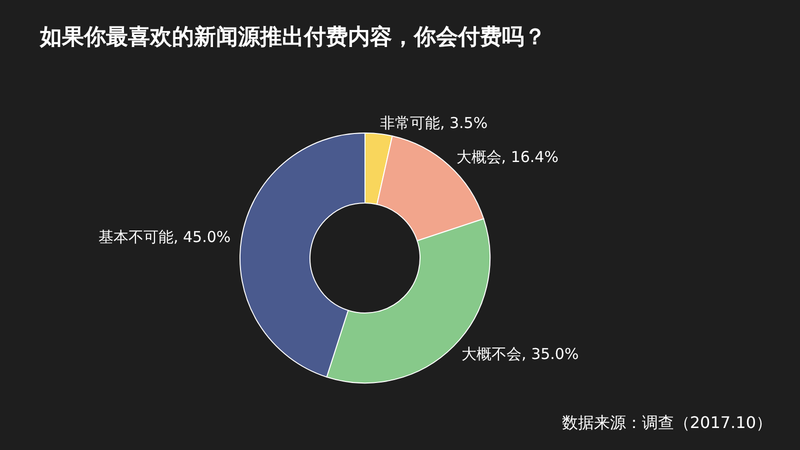 The height and width of the screenshot is (450, 800). Describe the element at coordinates (293, 38) in the screenshot. I see `chart-title: 如果你最喜欢的新闻源推出付费内容，你会付费吗？` at that location.